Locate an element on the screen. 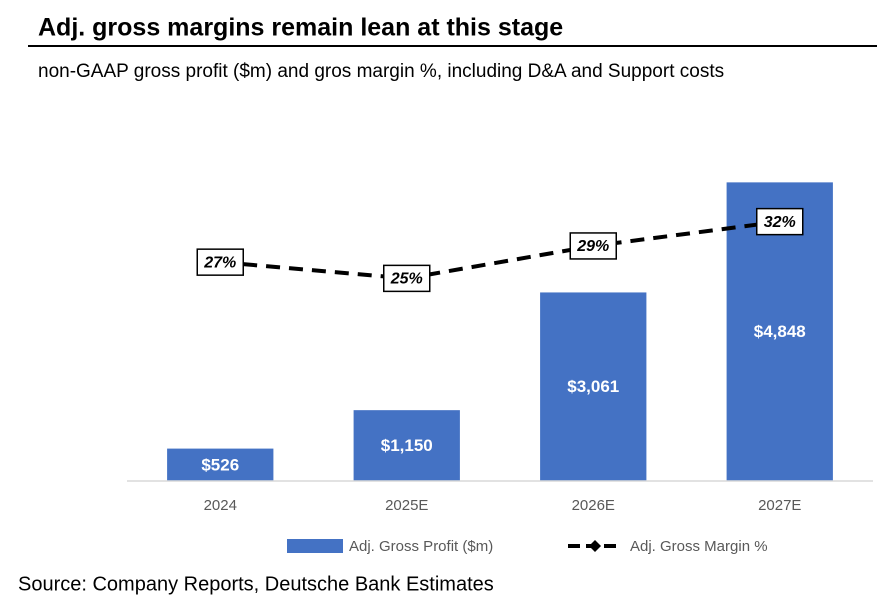 This screenshot has height=607, width=877. bar-value-label: $3,061 is located at coordinates (593, 386).